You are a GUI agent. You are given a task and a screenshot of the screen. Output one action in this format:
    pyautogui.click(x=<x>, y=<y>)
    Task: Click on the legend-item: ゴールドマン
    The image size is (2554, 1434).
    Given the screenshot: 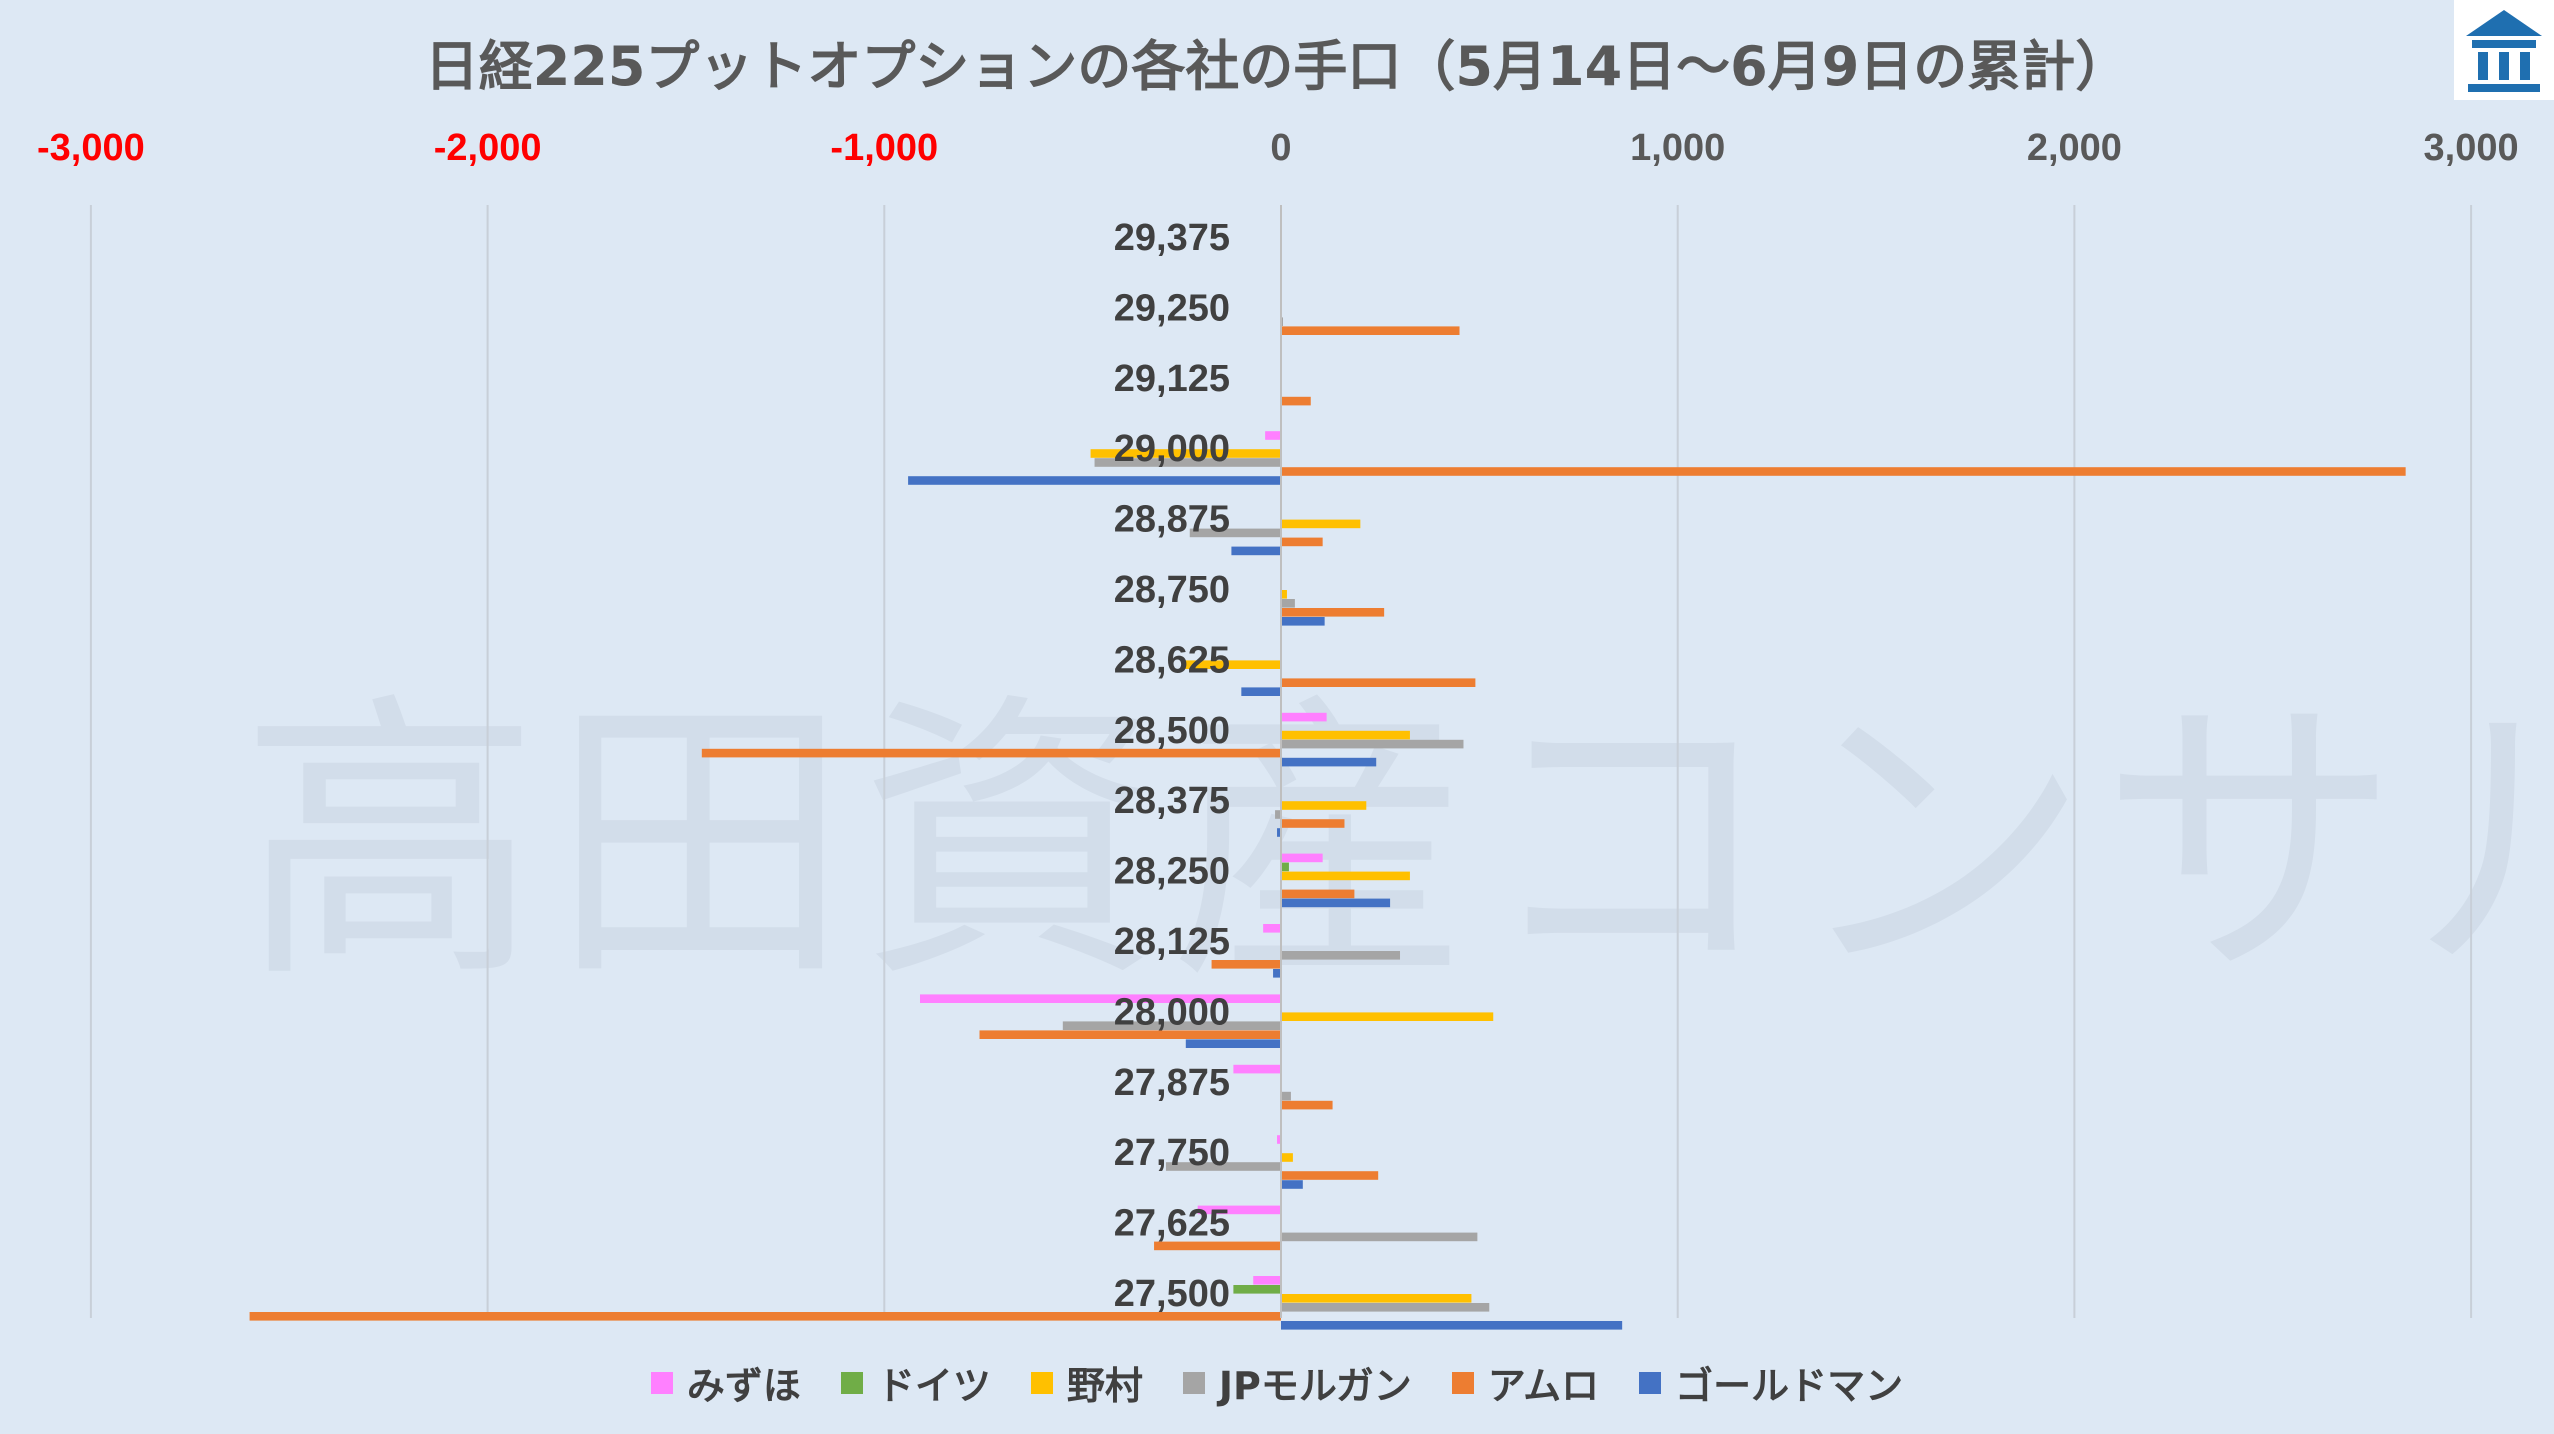 What is the action you would take?
    pyautogui.click(x=1771, y=1382)
    